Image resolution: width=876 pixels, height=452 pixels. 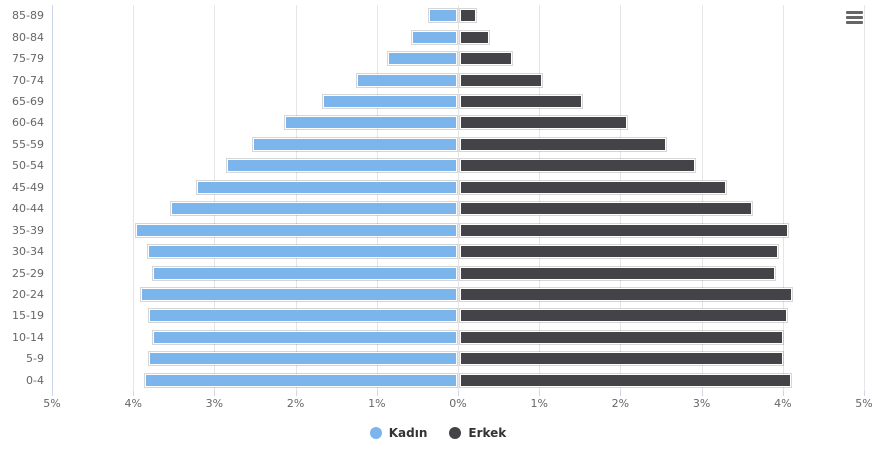 I want to click on category-label: 25-29, so click(x=28, y=273).